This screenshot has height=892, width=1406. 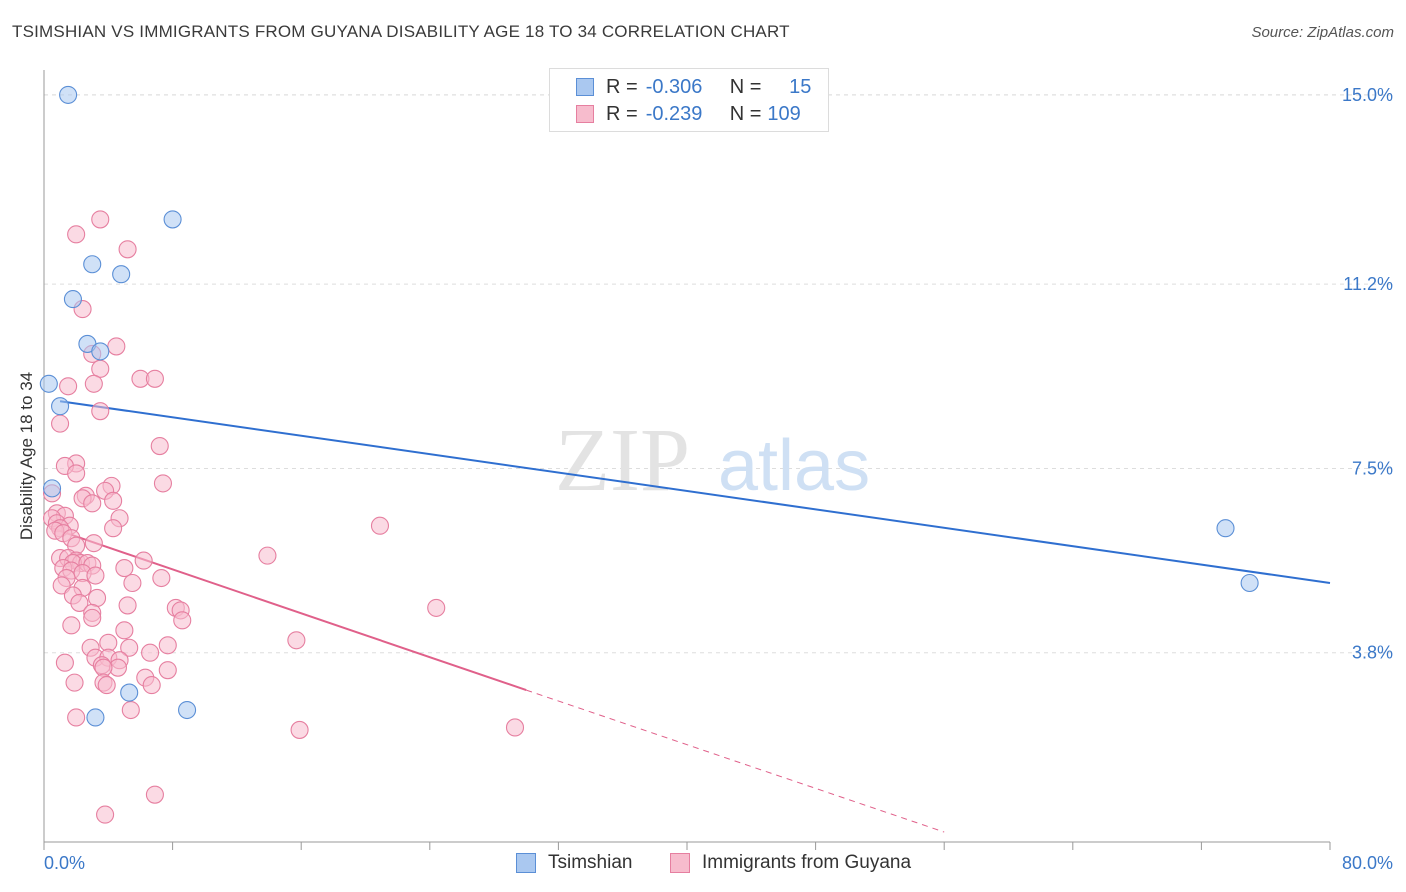 I want to click on n-value: 109, so click(x=784, y=113).